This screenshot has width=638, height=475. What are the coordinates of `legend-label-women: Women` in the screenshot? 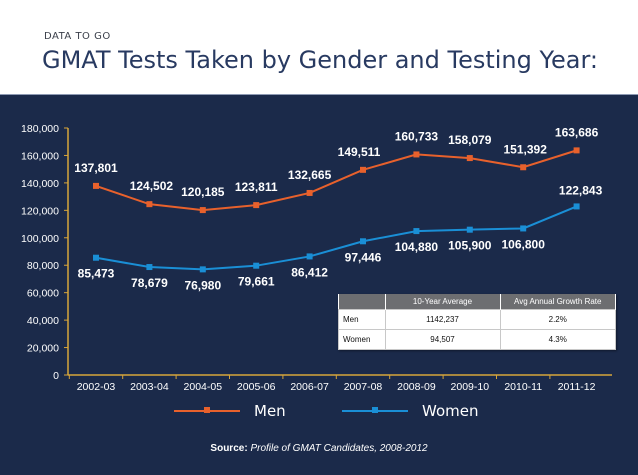 It's located at (450, 411).